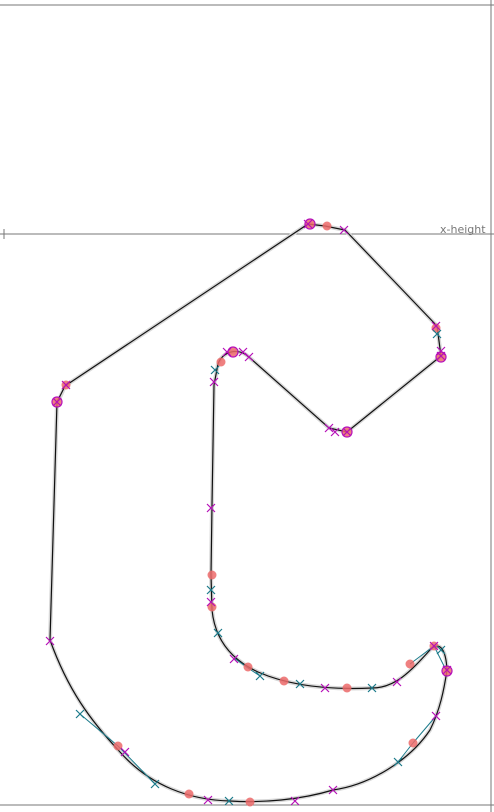  I want to click on xheight-metric: x-height, so click(247, 231).